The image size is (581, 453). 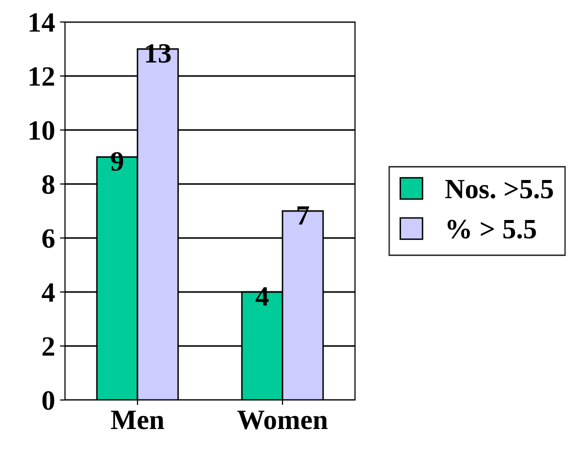 What do you see at coordinates (282, 420) in the screenshot?
I see `x-tick-label: Women` at bounding box center [282, 420].